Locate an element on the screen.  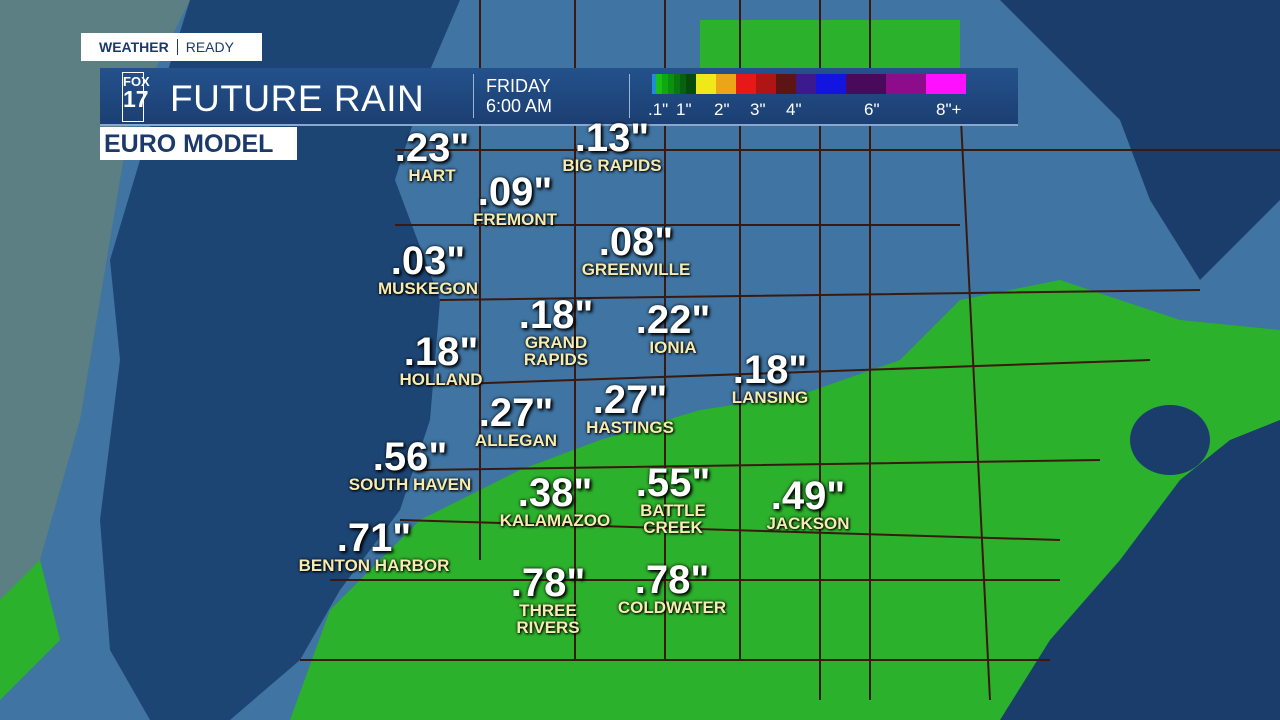
logo-17: 17 is located at coordinates (136, 99).